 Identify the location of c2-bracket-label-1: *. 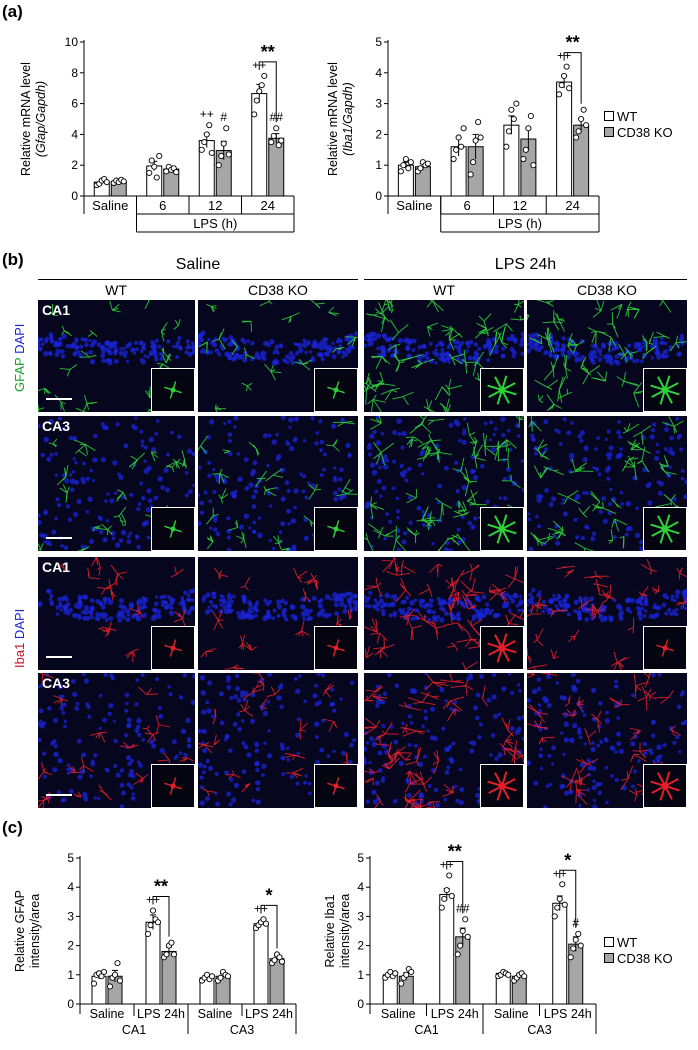
(567, 860).